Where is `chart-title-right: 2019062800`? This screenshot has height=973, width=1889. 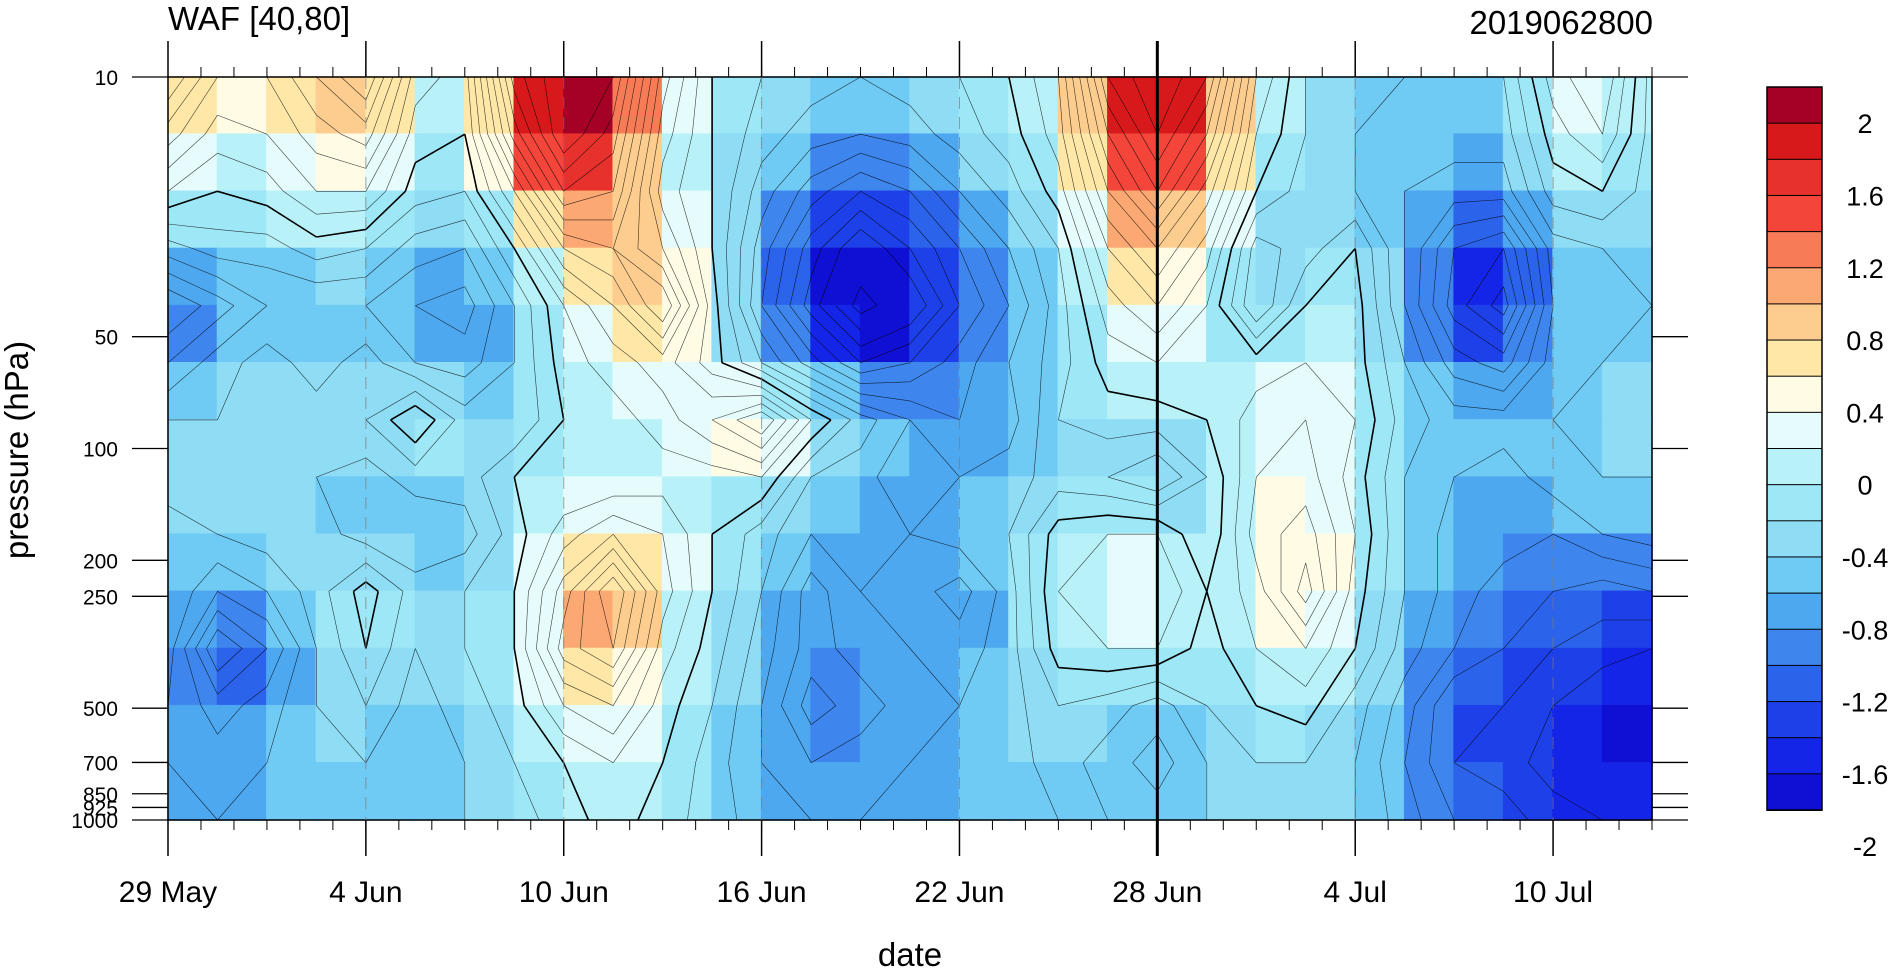
chart-title-right: 2019062800 is located at coordinates (1561, 22).